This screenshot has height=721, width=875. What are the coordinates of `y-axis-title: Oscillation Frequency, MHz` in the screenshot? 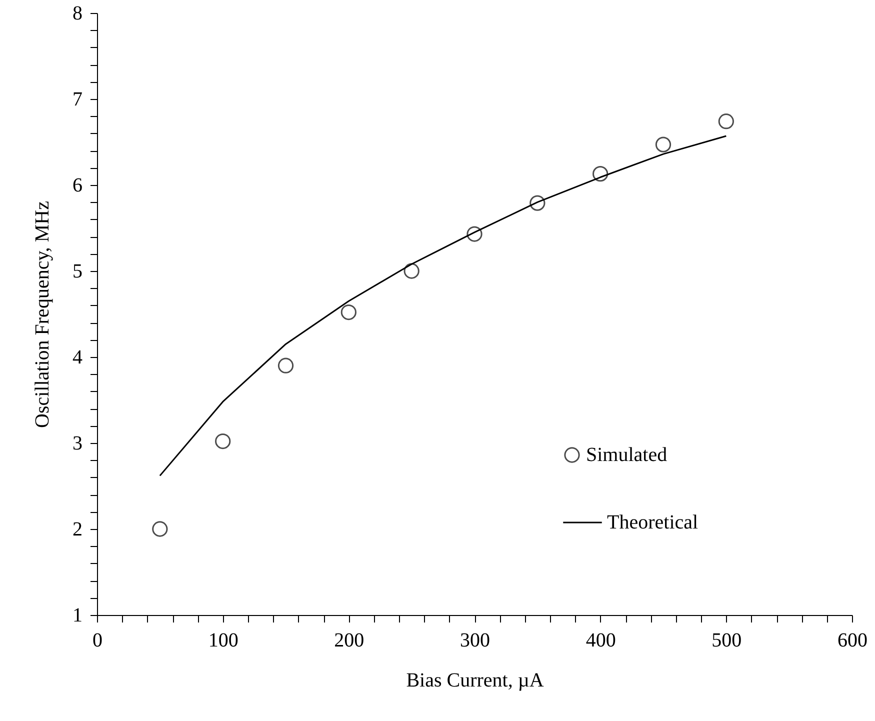 It's located at (43, 314).